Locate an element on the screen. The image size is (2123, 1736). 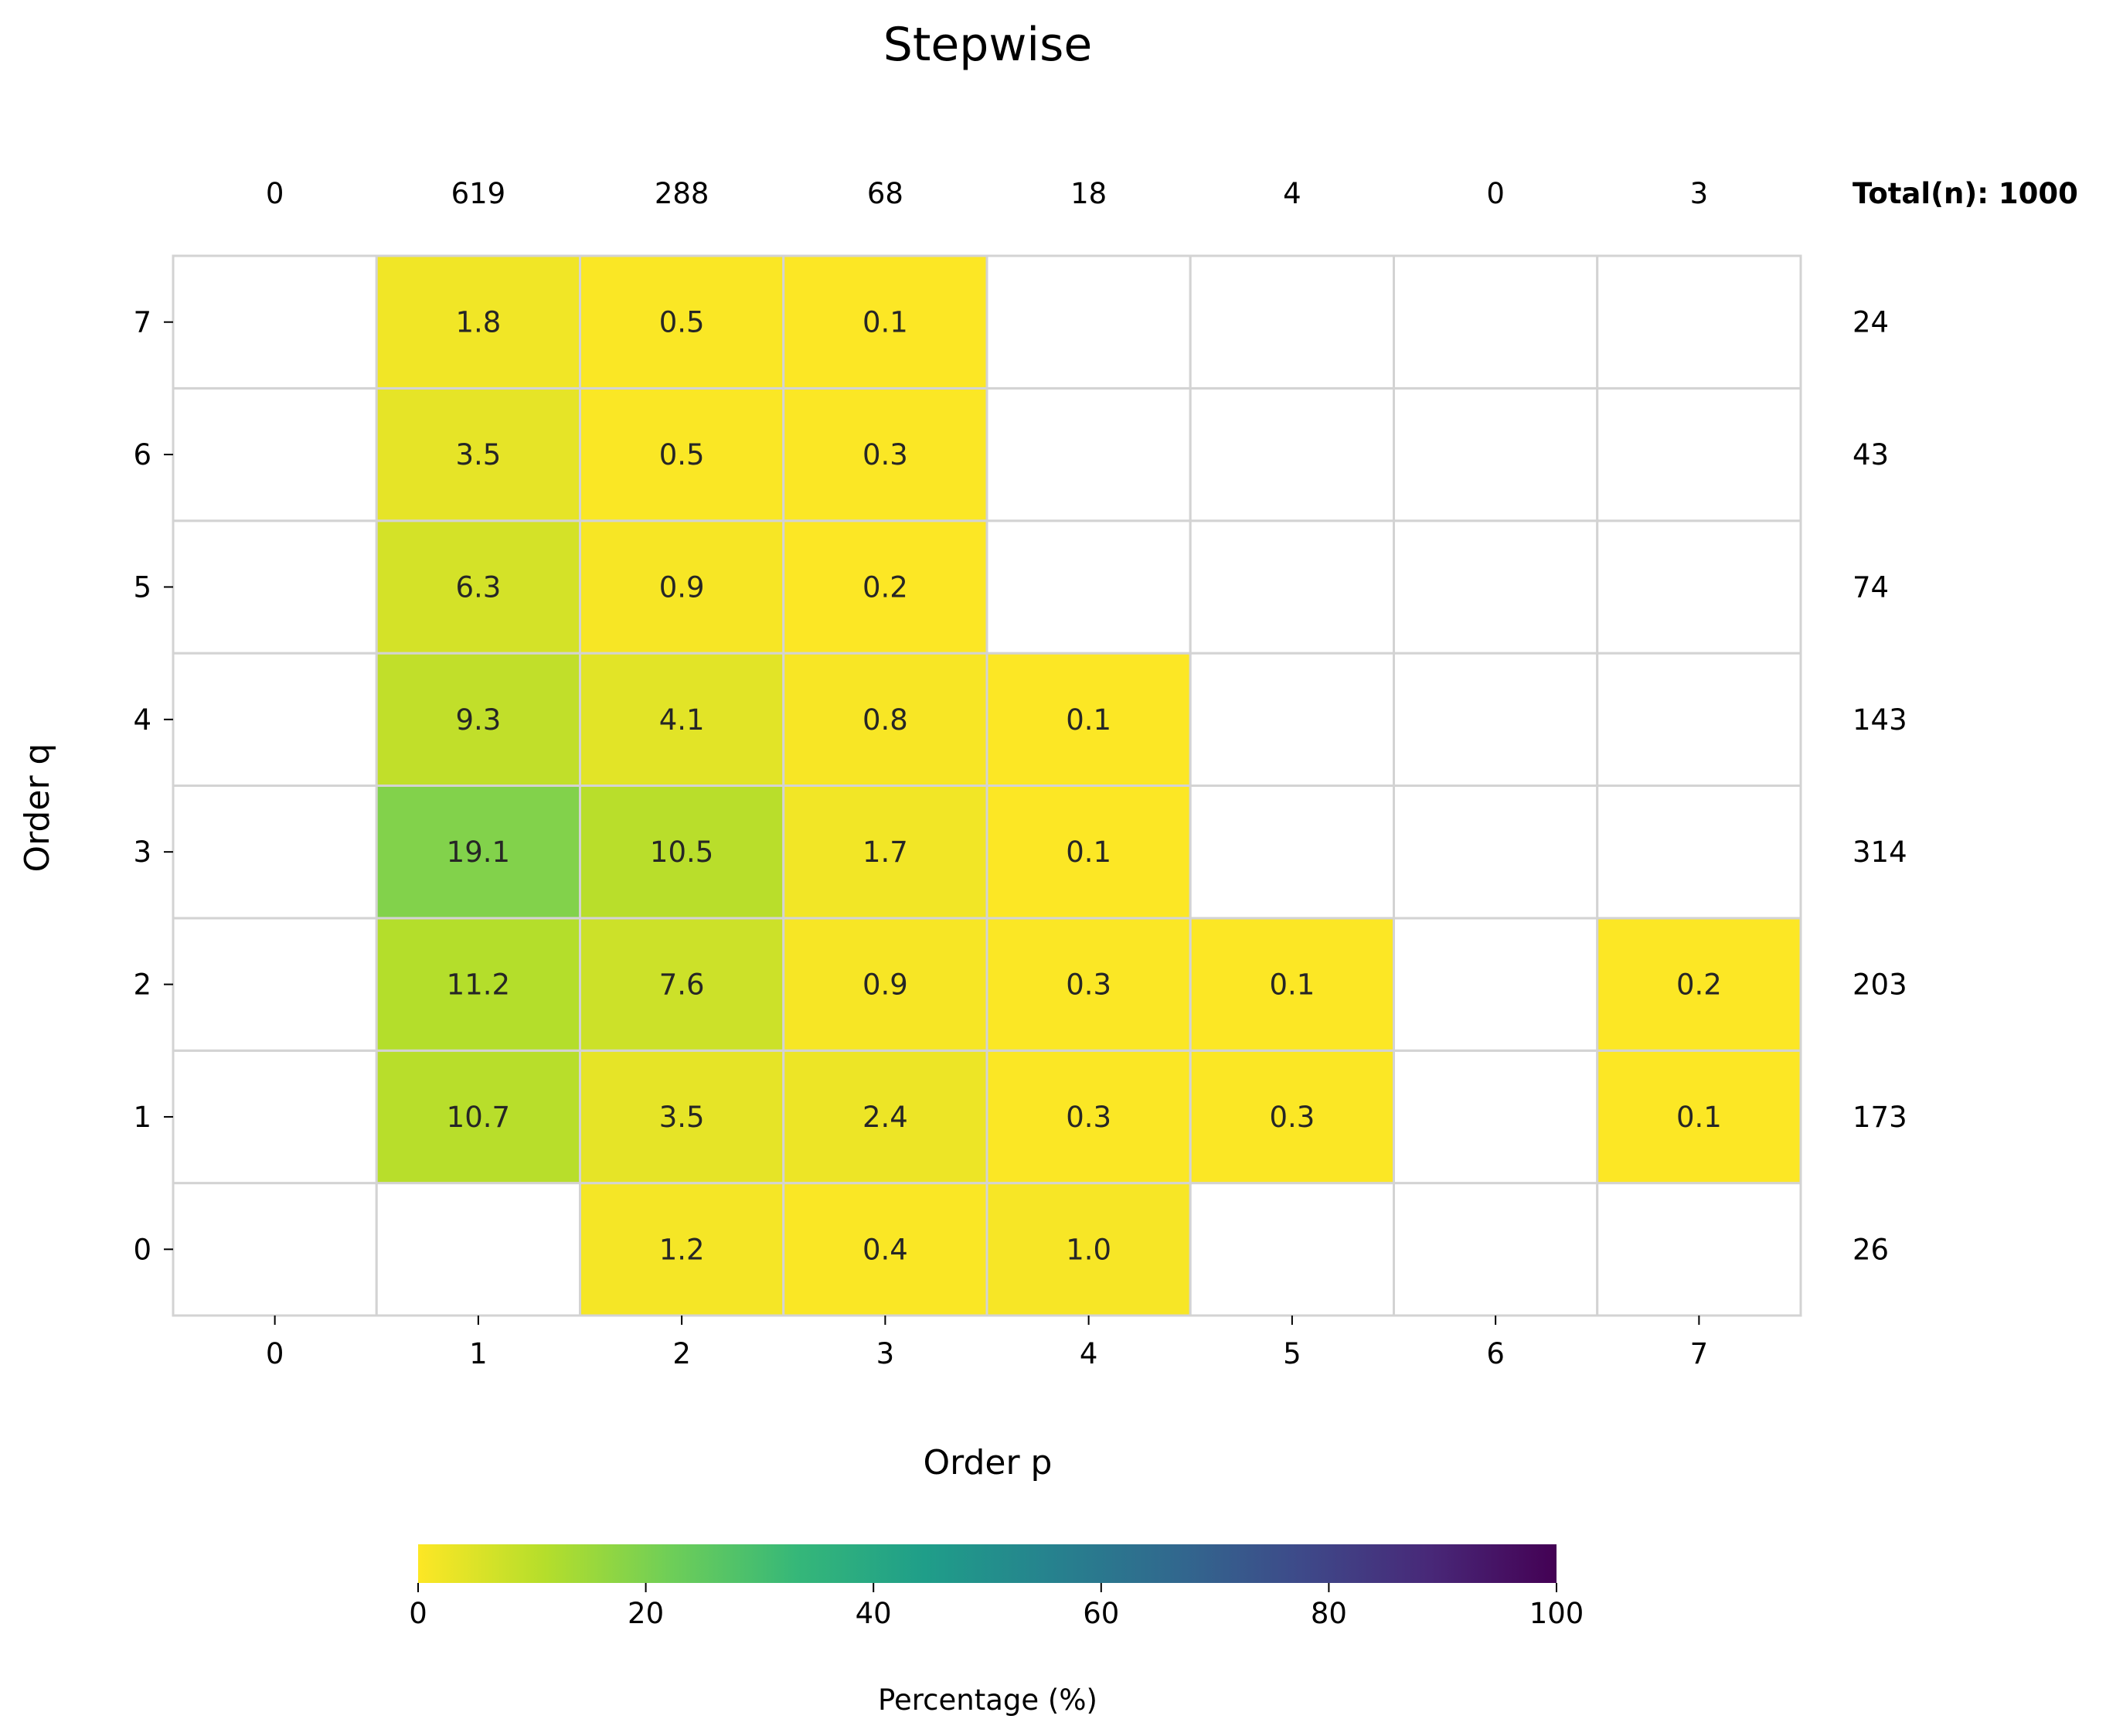
column-total-label: 619 is located at coordinates (478, 194).